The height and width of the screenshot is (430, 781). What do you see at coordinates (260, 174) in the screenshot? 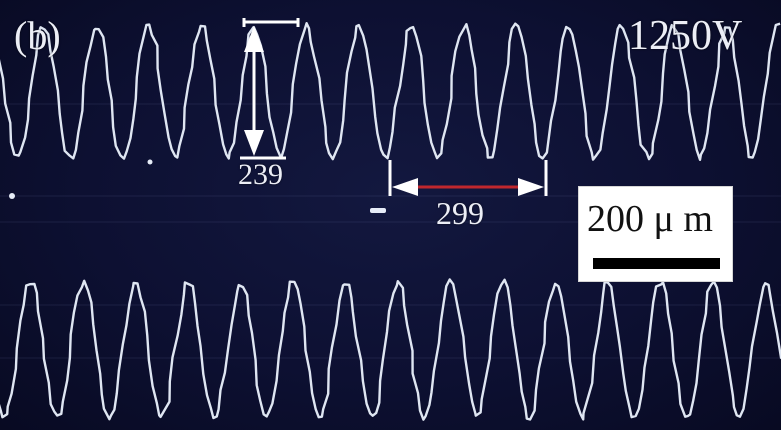
I see `height-measurement-value: 239` at bounding box center [260, 174].